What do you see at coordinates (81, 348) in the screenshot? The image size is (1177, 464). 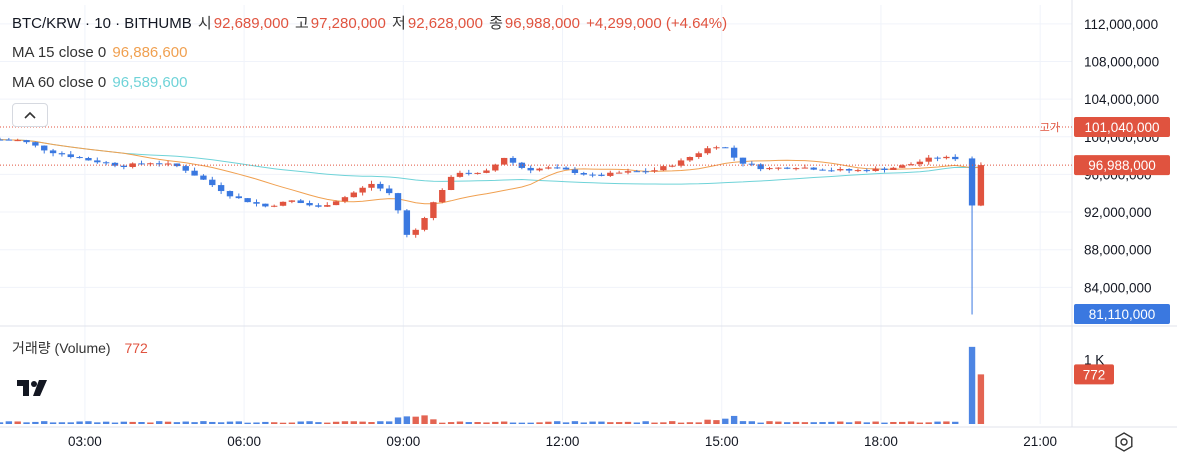 I see `volume-legend: 거래량 (Volume) 772` at bounding box center [81, 348].